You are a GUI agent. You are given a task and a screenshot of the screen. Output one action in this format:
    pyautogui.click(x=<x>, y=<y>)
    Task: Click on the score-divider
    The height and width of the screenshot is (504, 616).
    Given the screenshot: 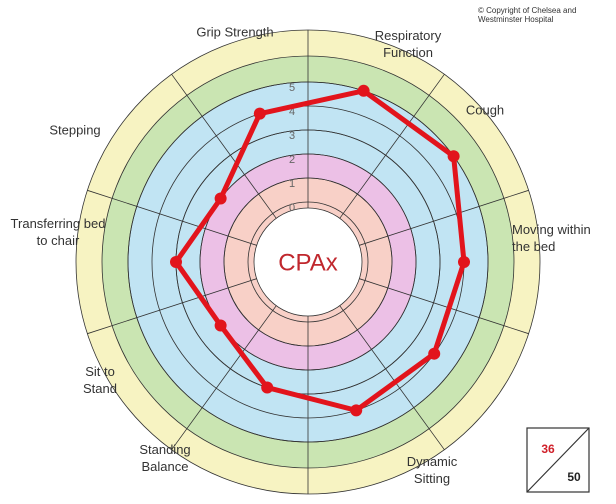 What is the action you would take?
    pyautogui.click(x=558, y=460)
    